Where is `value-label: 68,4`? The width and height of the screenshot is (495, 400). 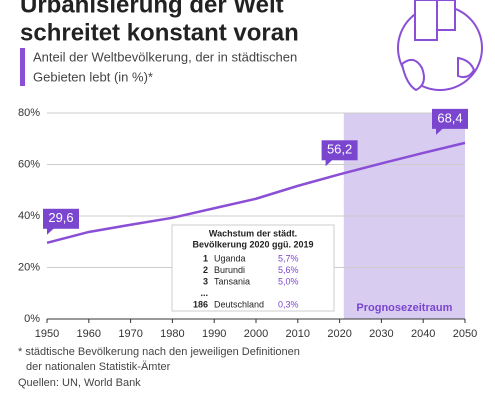 value-label: 68,4 is located at coordinates (449, 117).